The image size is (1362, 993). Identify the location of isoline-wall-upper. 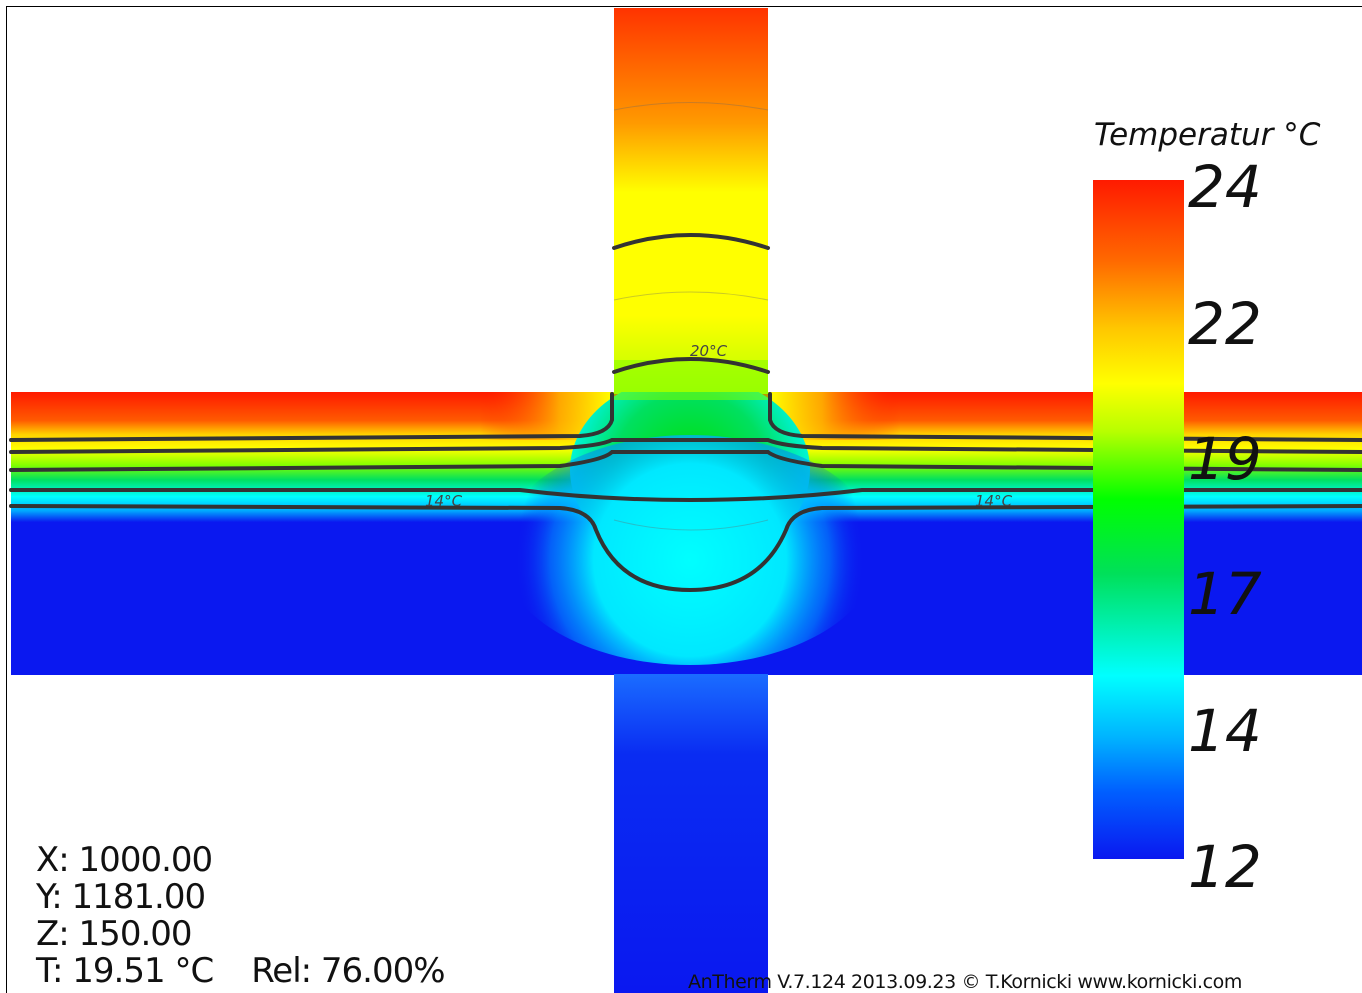
(691, 241).